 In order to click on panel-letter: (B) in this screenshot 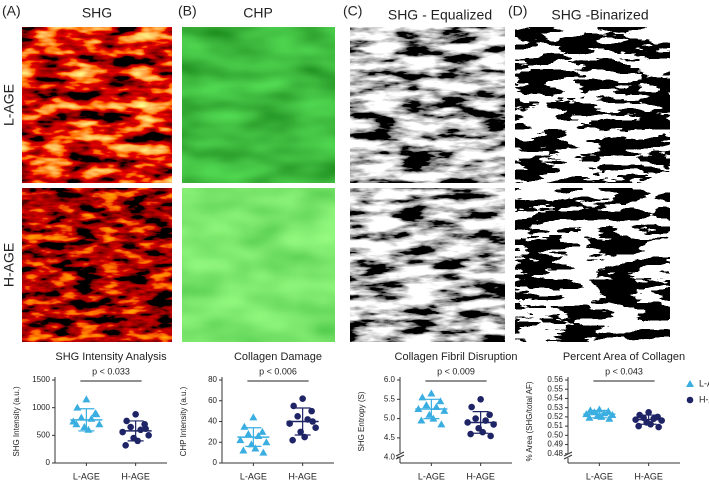, I will do `click(187, 11)`.